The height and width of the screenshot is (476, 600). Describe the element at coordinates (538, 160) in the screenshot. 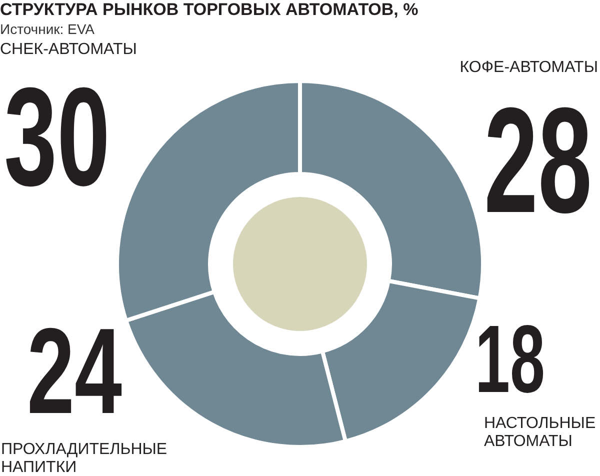

I see `data-label: 28` at that location.